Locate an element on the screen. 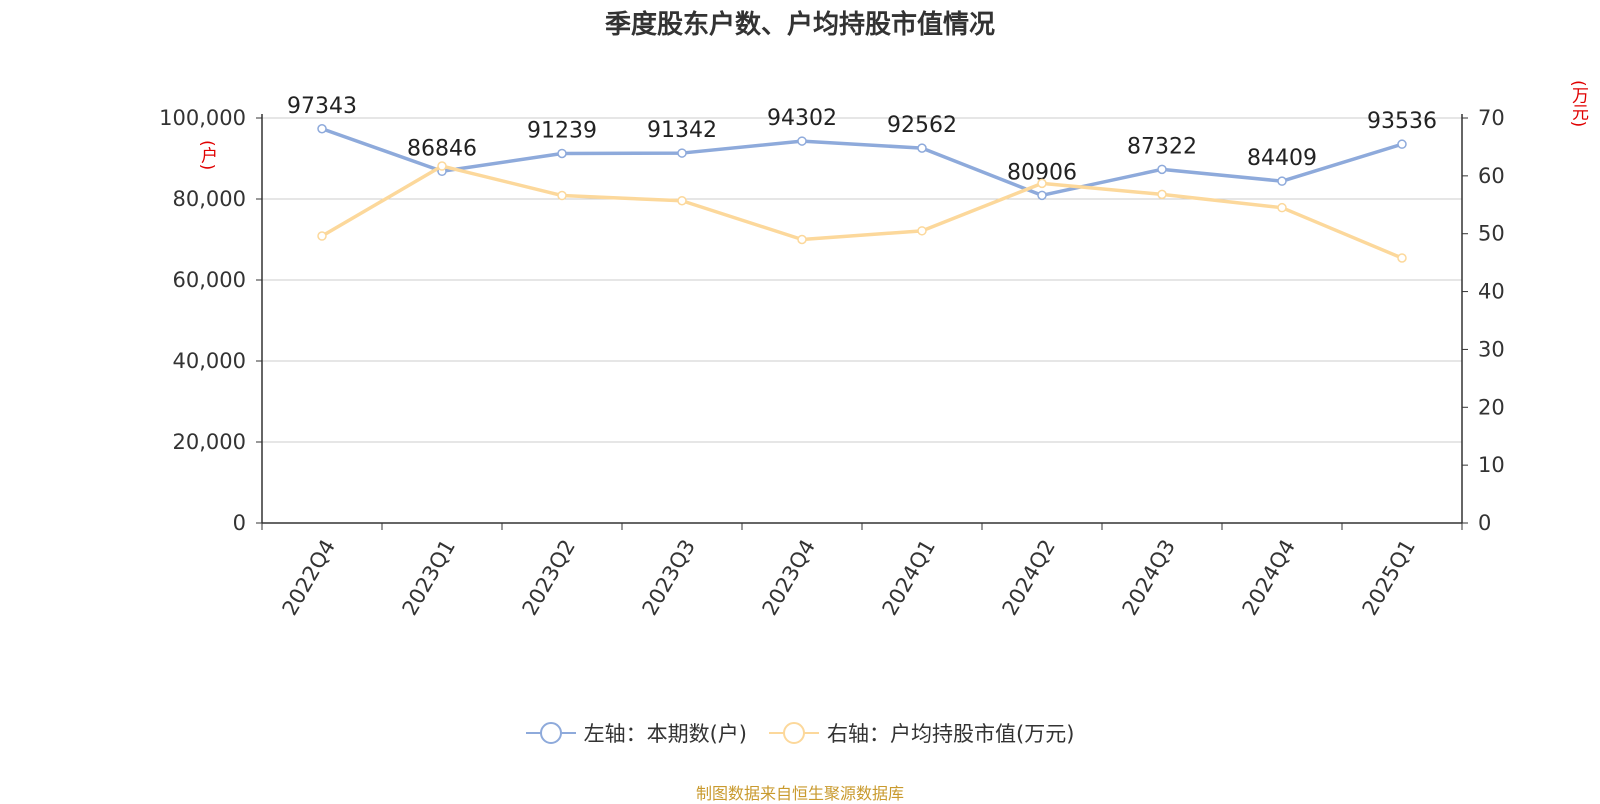 This screenshot has width=1600, height=804. right-tick-label: 50 is located at coordinates (1491, 234).